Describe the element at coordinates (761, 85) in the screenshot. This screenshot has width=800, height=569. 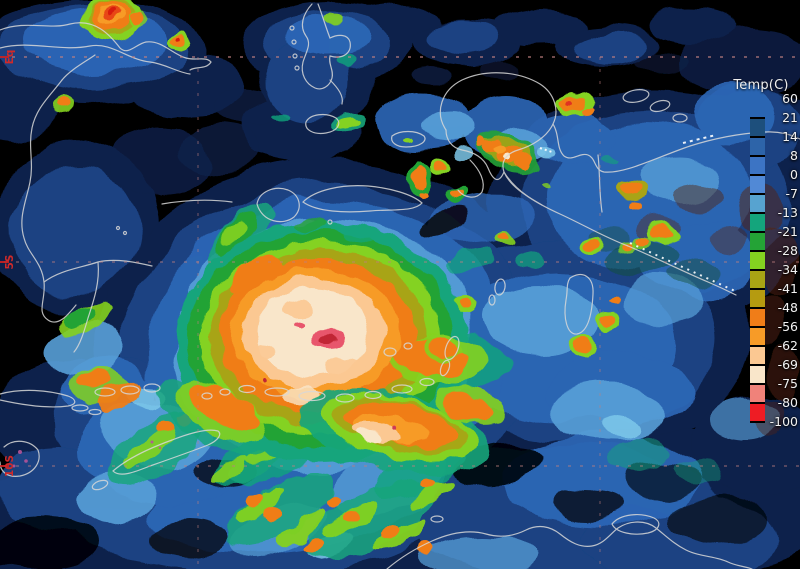
I see `legend-title: Temp(C)` at that location.